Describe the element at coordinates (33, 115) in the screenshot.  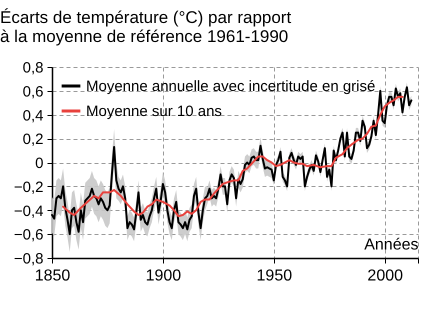
I see `y-tick-label: 0,4` at that location.